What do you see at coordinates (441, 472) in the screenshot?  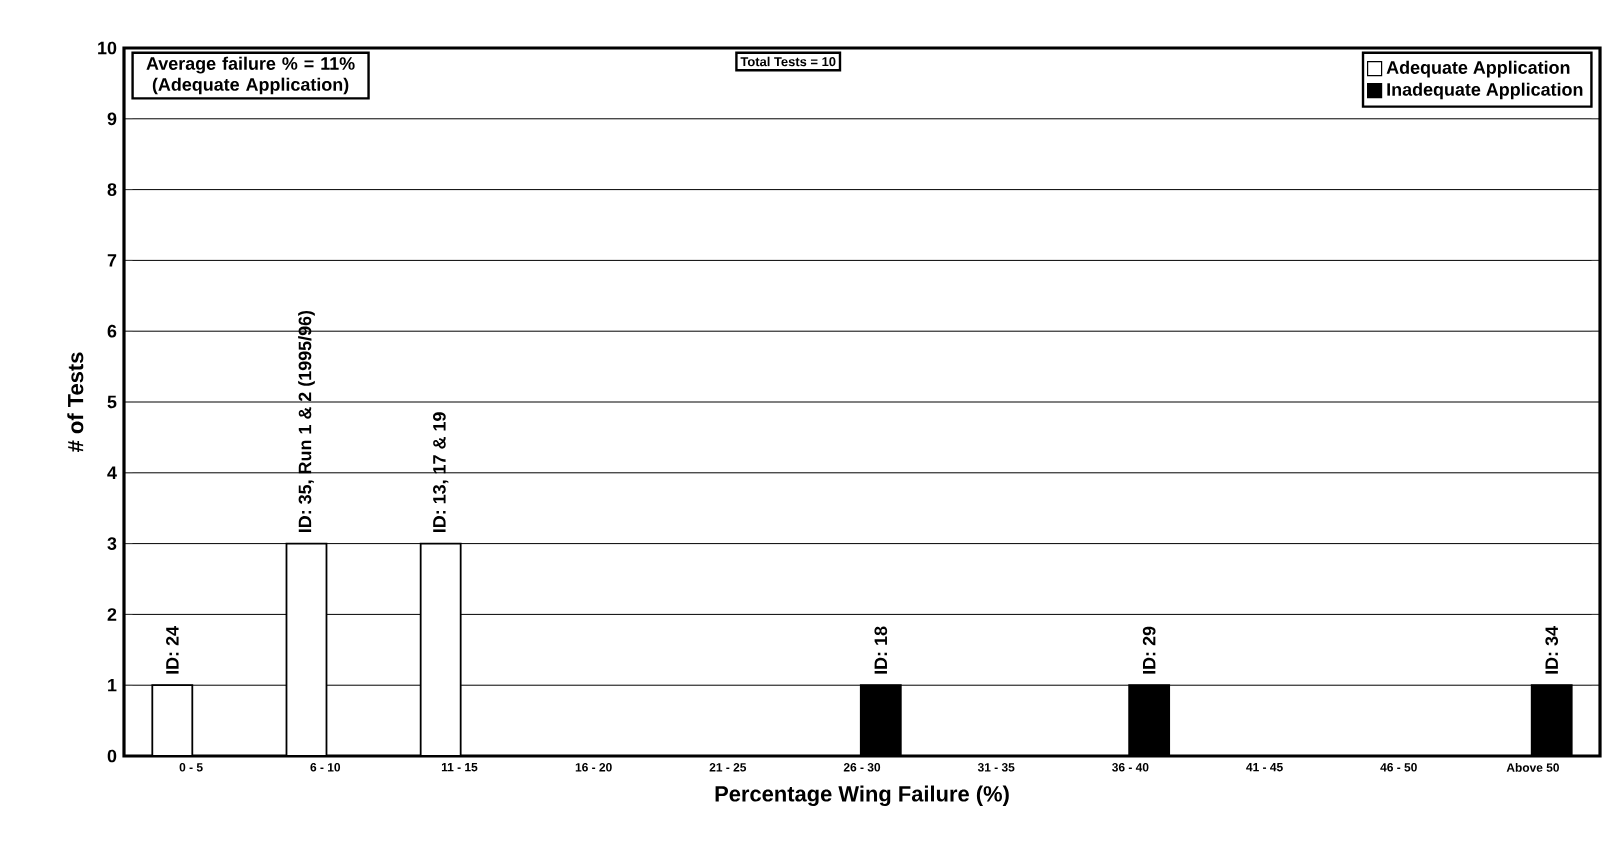 I see `annotation: ID: 13, 17 & 19` at bounding box center [441, 472].